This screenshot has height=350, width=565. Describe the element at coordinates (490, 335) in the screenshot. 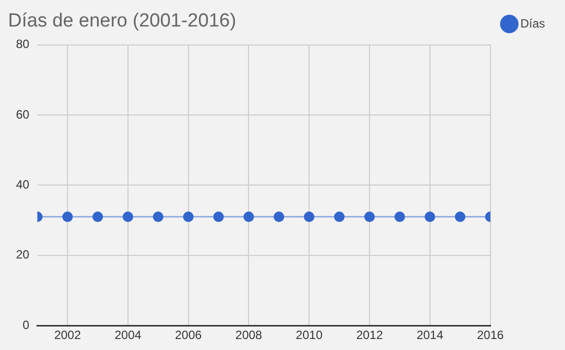

I see `x-tick-label: 2016` at that location.